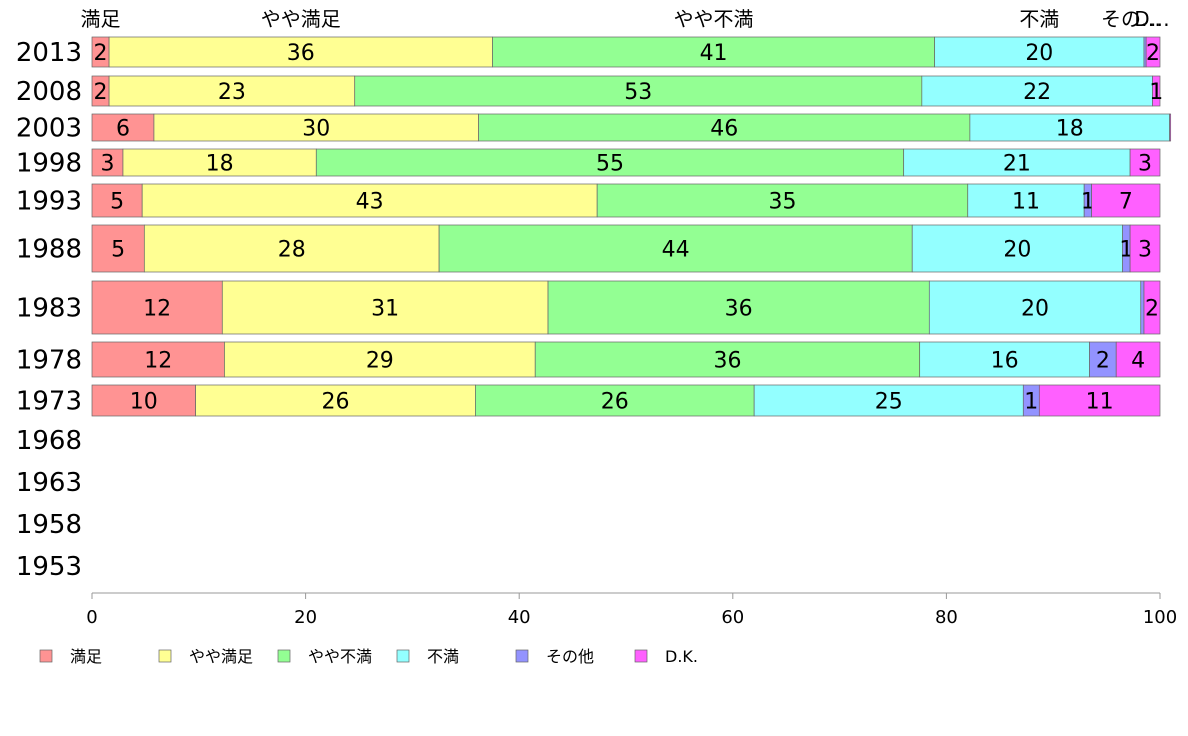 The height and width of the screenshot is (736, 1188). Describe the element at coordinates (443, 656) in the screenshot. I see `legend-label: 不満` at that location.